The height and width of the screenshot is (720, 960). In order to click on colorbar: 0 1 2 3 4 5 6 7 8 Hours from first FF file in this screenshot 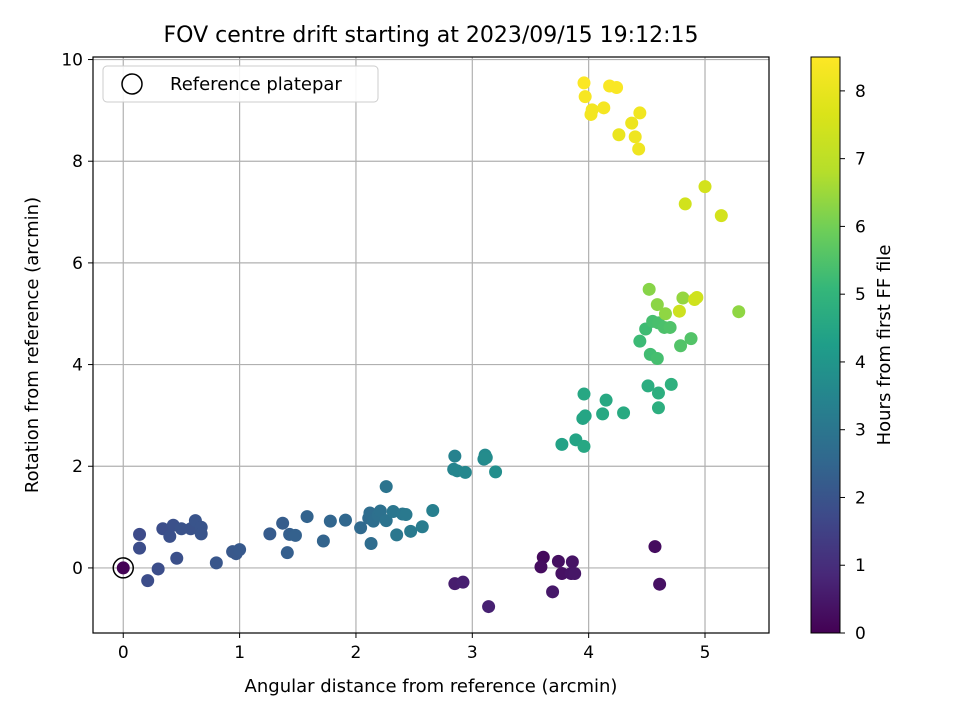, I will do `click(852, 350)`.